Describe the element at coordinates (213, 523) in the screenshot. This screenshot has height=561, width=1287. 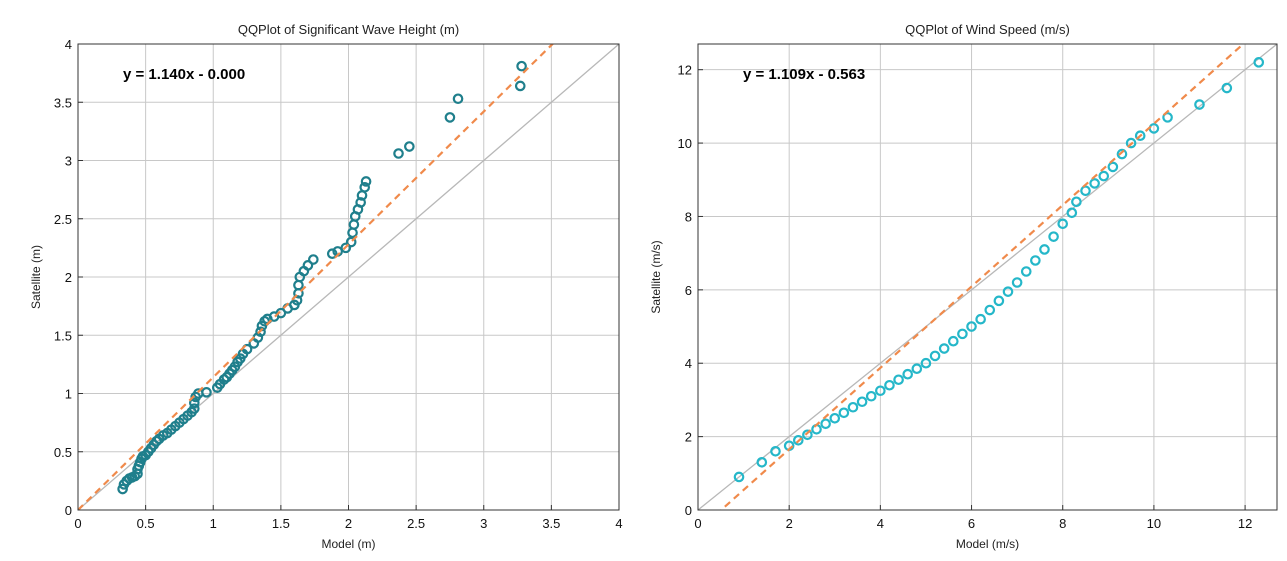
I see `x-tick-label: 1` at that location.